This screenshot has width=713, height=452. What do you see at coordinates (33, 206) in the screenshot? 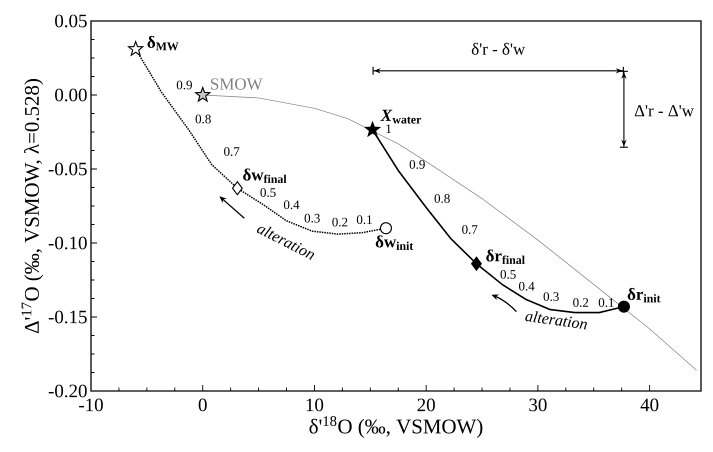
I see `y-axis-title: Δ'$^{17}$O (‰, VSMOW, λ=0.528)` at bounding box center [33, 206].